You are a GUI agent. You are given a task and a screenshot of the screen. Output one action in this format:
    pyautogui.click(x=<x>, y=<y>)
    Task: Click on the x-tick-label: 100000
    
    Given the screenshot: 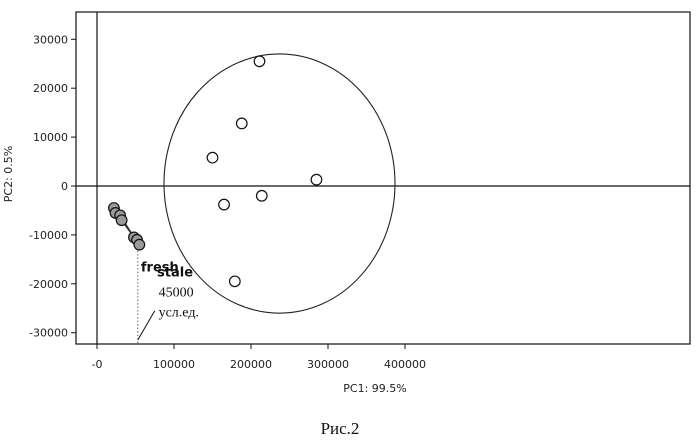 What is the action you would take?
    pyautogui.click(x=174, y=364)
    